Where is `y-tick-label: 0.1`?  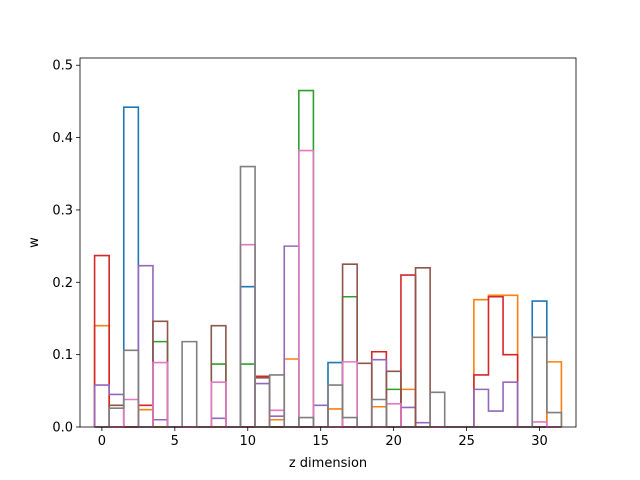 y-tick-label: 0.1 is located at coordinates (62, 355).